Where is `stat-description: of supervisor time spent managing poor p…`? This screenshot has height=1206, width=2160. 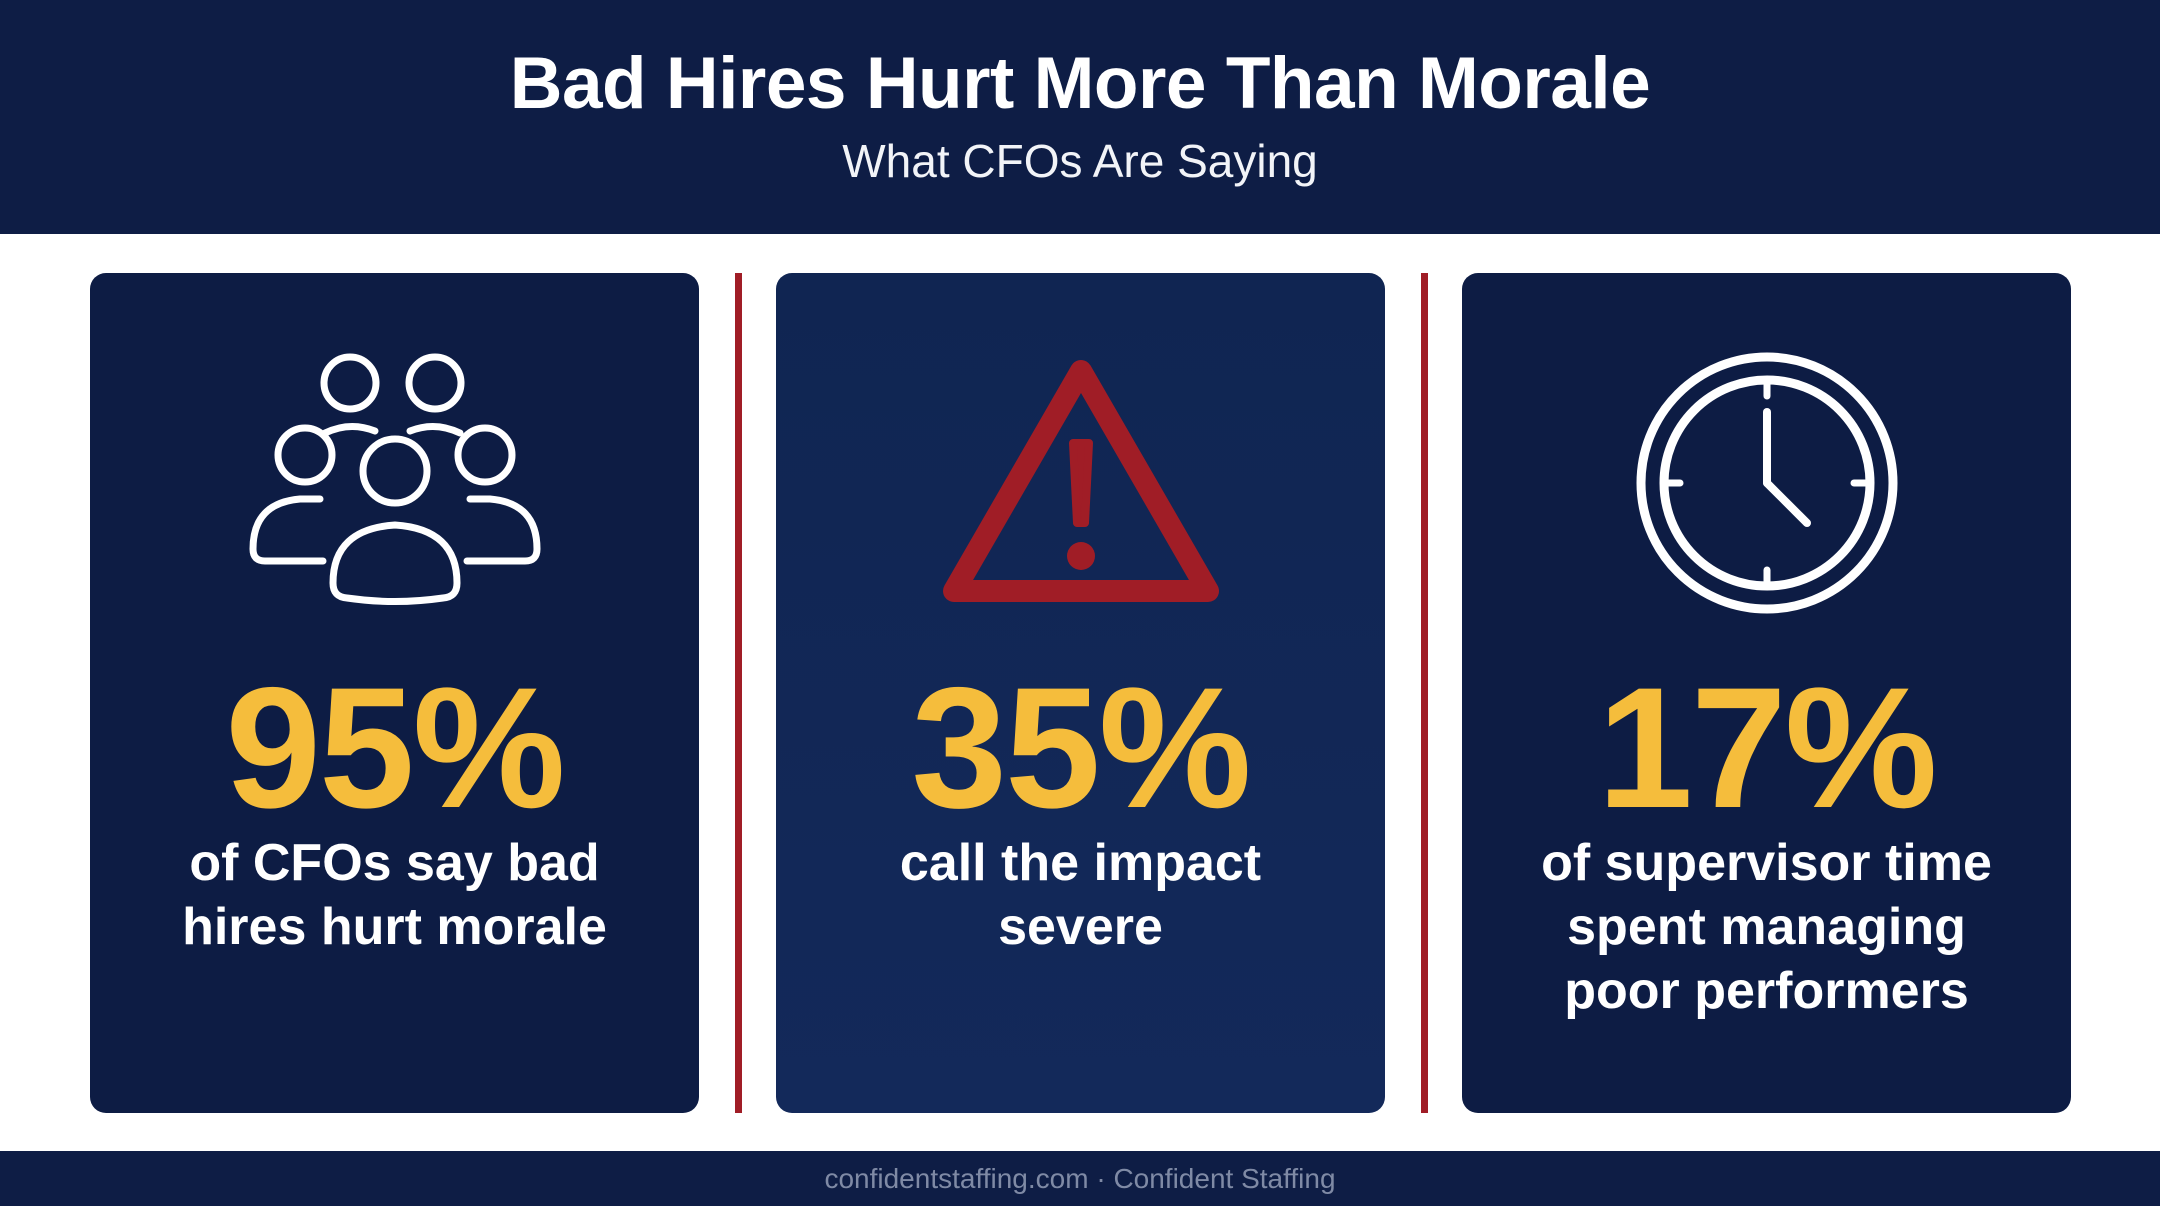
stat-description: of supervisor time spent managing poor p… is located at coordinates (1766, 927).